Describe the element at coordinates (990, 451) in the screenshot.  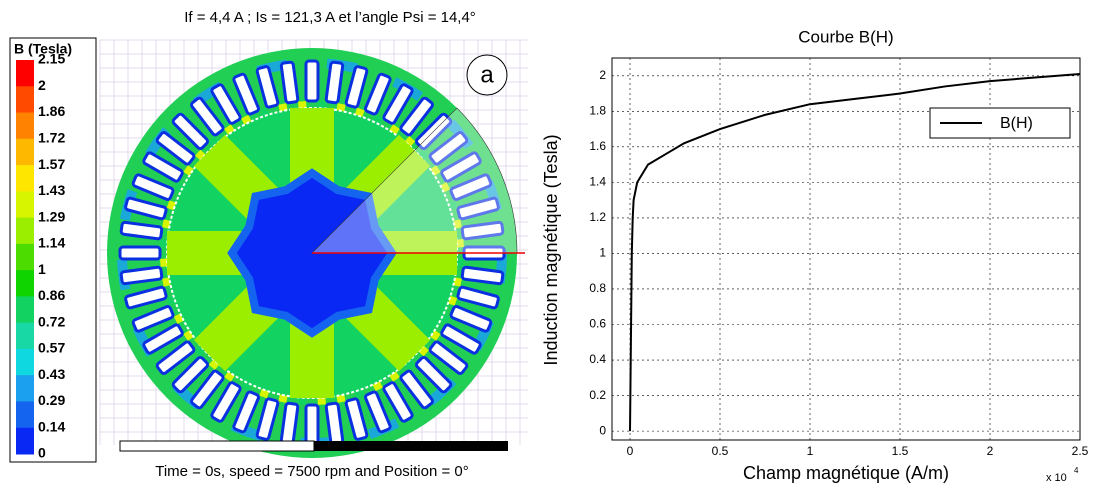
I see `x-tick-label: 2` at that location.